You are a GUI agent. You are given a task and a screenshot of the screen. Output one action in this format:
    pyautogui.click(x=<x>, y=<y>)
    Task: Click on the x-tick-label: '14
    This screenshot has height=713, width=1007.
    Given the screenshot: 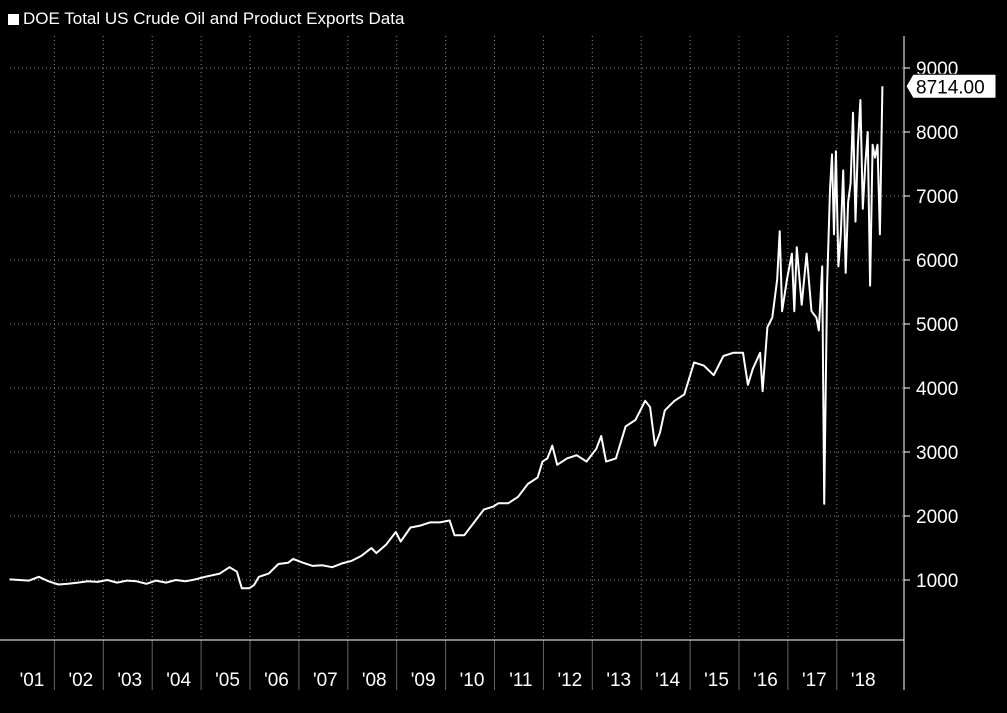 What is the action you would take?
    pyautogui.click(x=667, y=680)
    